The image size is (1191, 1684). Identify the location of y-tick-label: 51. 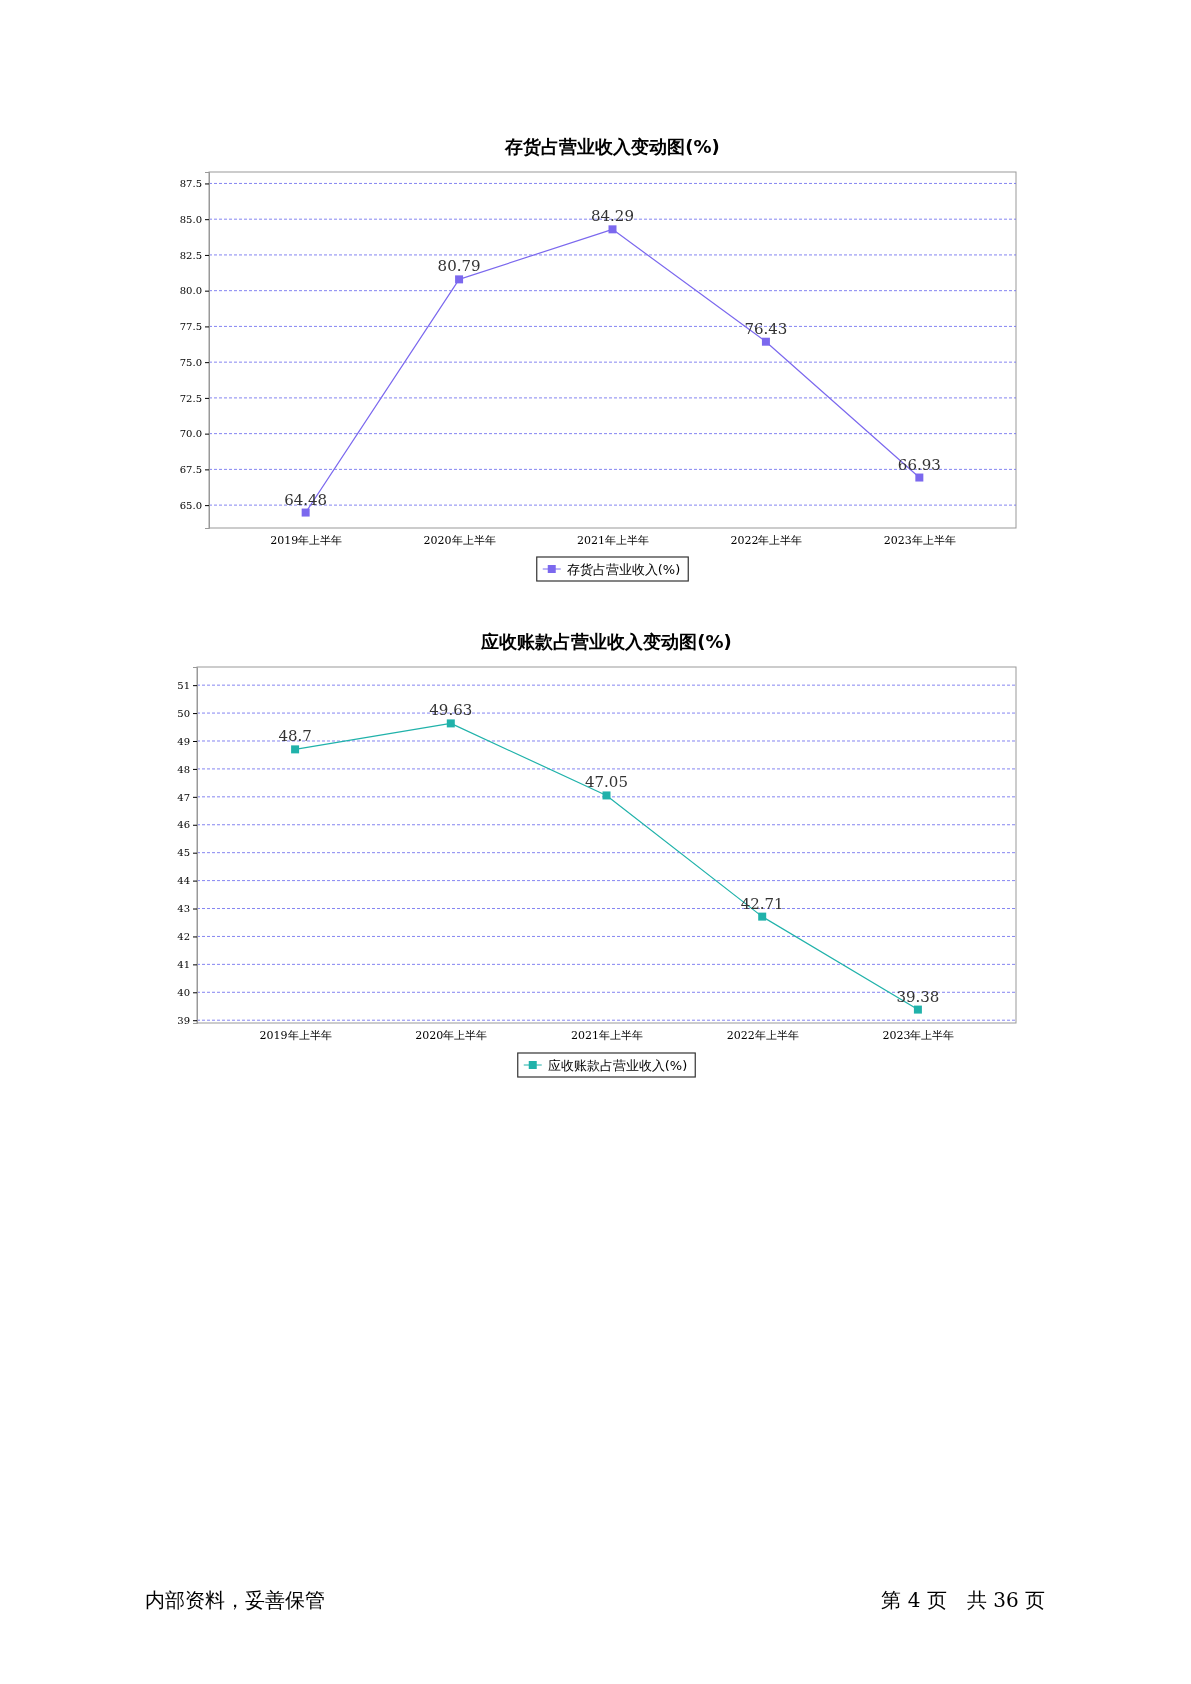
(183, 685).